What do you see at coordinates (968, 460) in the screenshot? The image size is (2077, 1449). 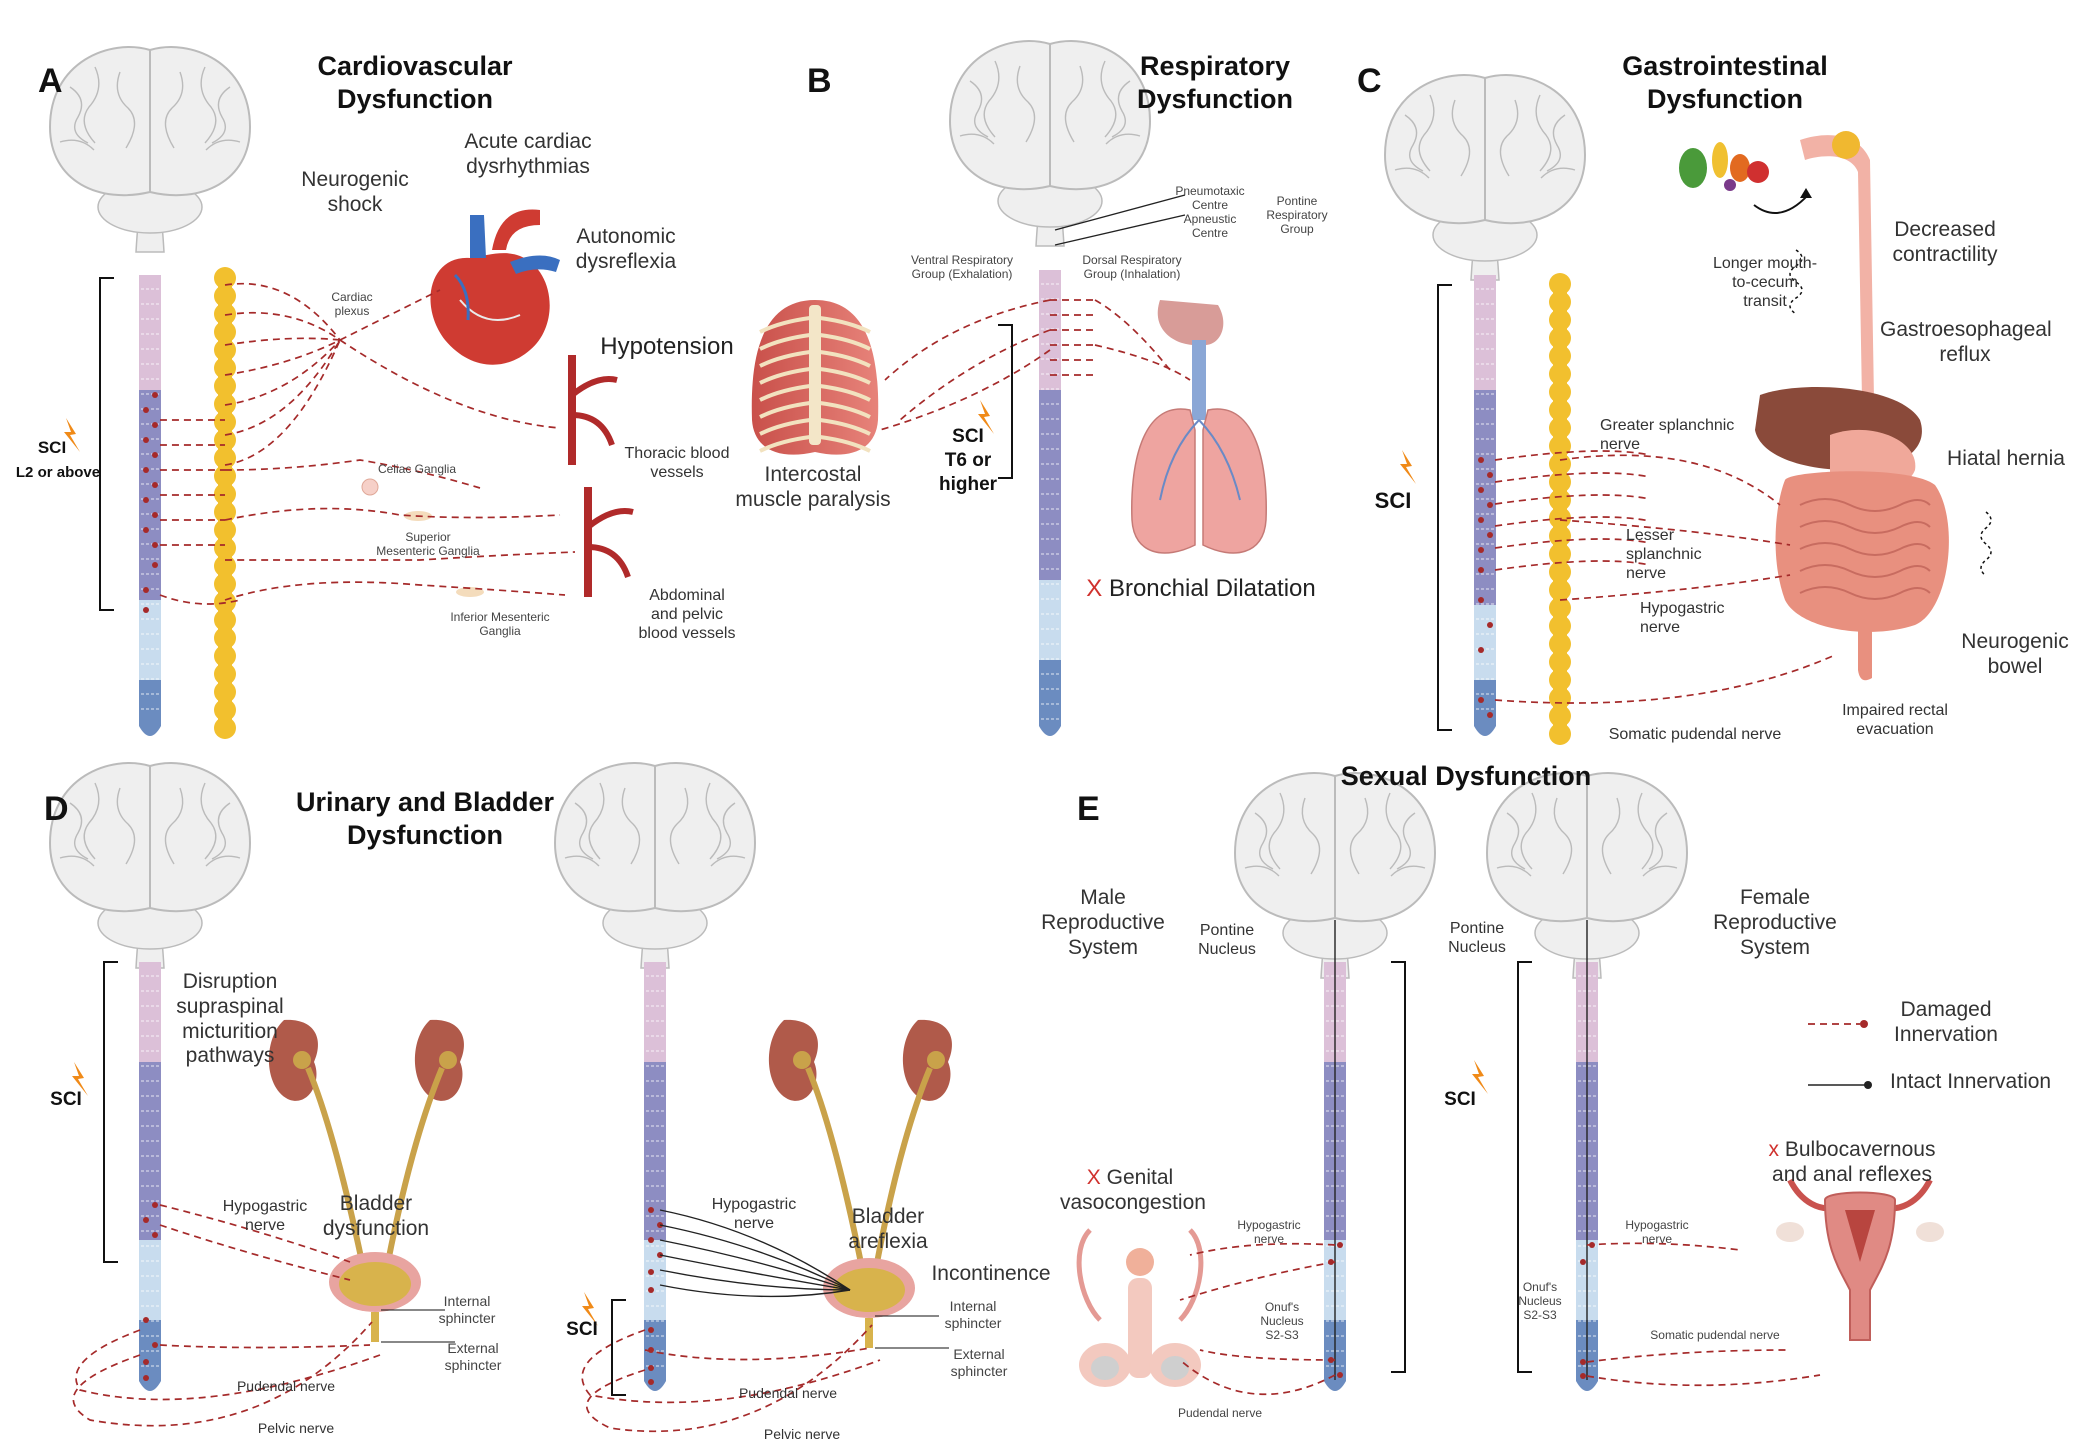 I see `panel-b-sci-label: SCI T6 or higher` at bounding box center [968, 460].